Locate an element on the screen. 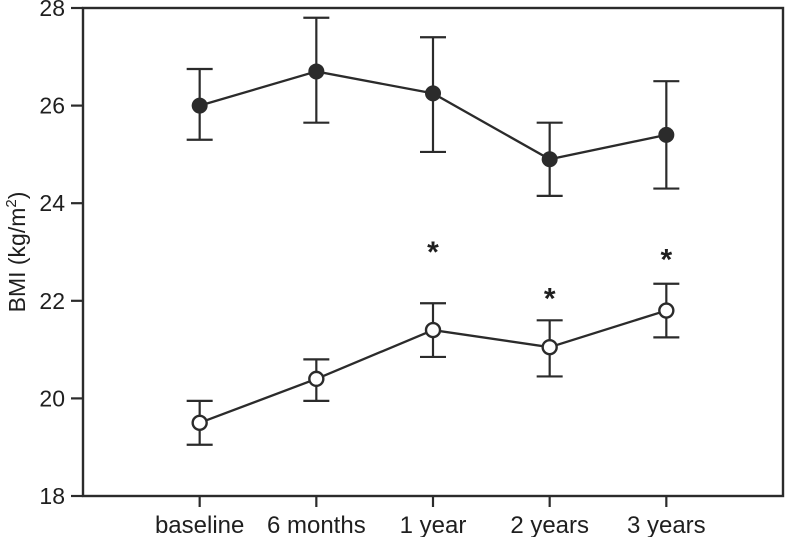 The height and width of the screenshot is (537, 787). y-tick-label: 18 is located at coordinates (52, 496).